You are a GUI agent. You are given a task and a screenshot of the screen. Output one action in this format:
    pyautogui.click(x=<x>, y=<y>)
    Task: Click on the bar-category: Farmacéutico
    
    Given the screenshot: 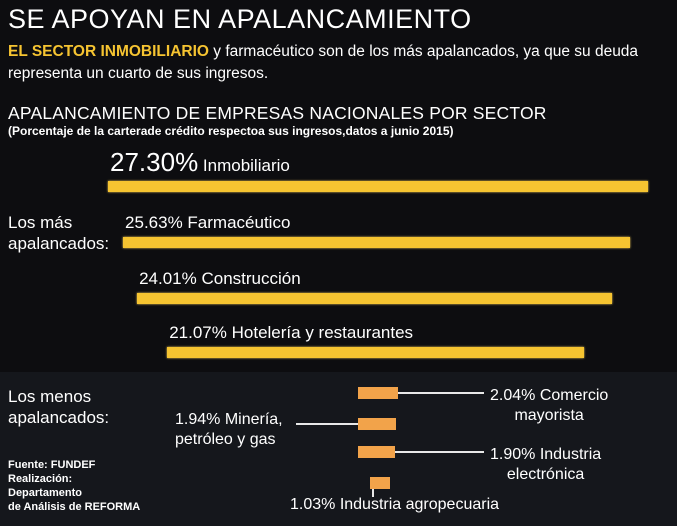 What is the action you would take?
    pyautogui.click(x=236, y=222)
    